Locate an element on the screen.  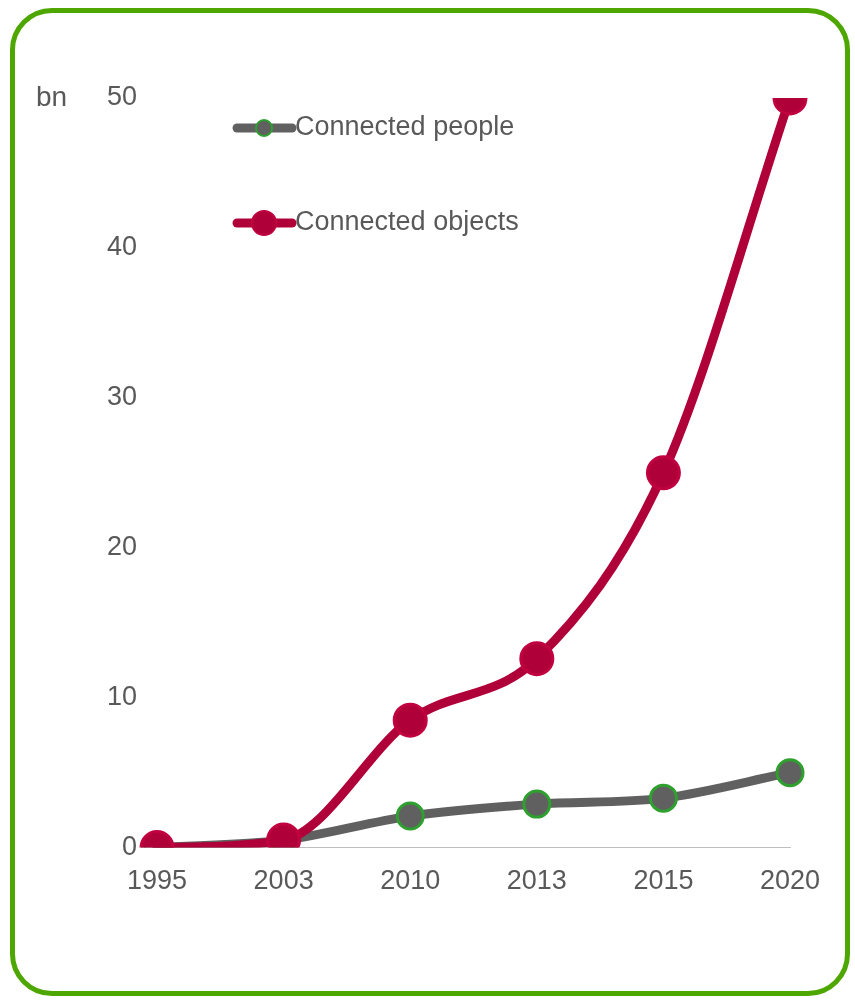
legend-label: Connected people is located at coordinates (405, 126).